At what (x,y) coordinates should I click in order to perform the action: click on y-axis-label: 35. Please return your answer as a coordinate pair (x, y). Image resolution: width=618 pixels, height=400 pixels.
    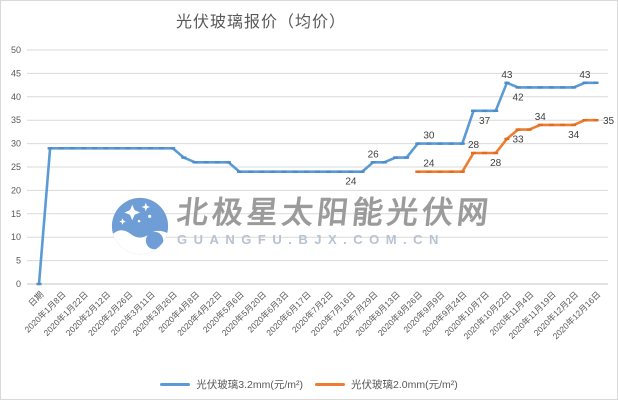
    Looking at the image, I should click on (16, 120).